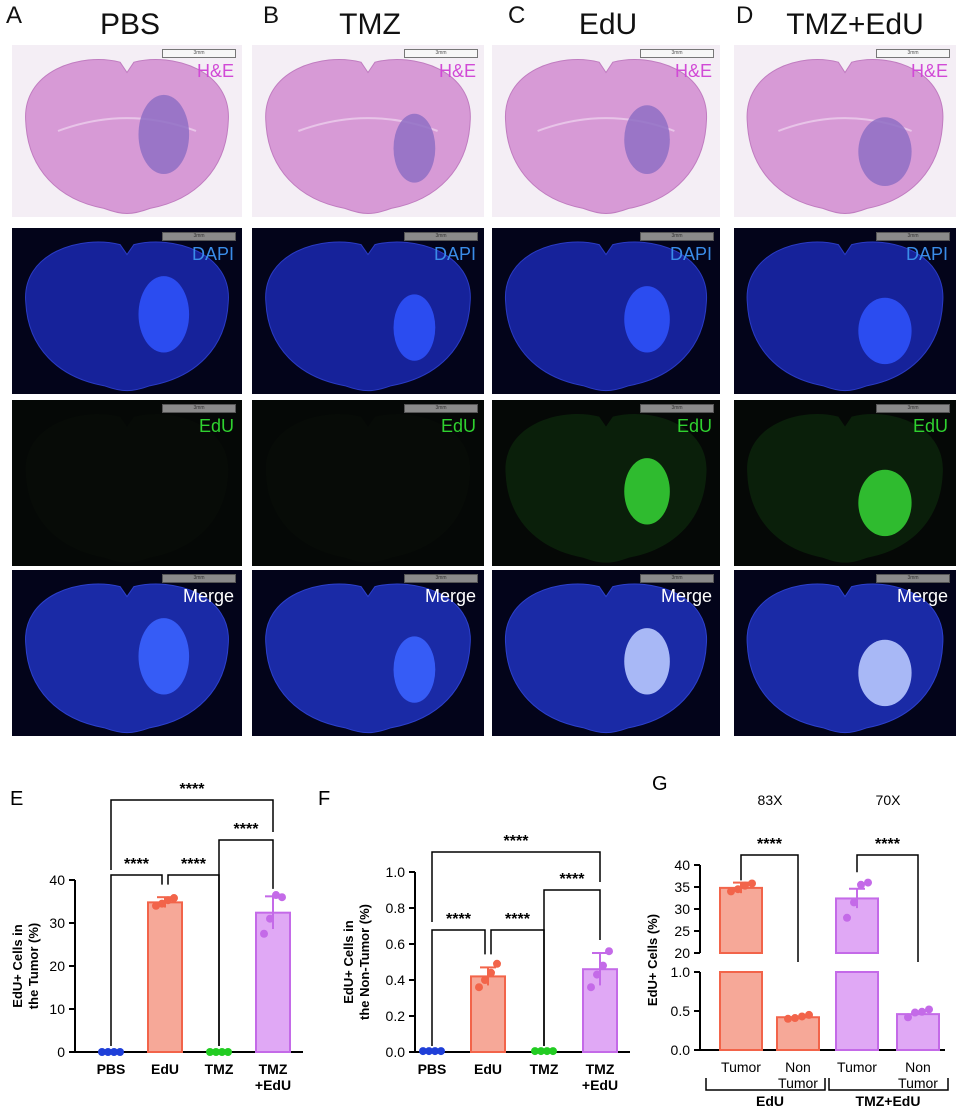 This screenshot has width=960, height=1109. I want to click on y-tick-label: 1.0, so click(681, 972).